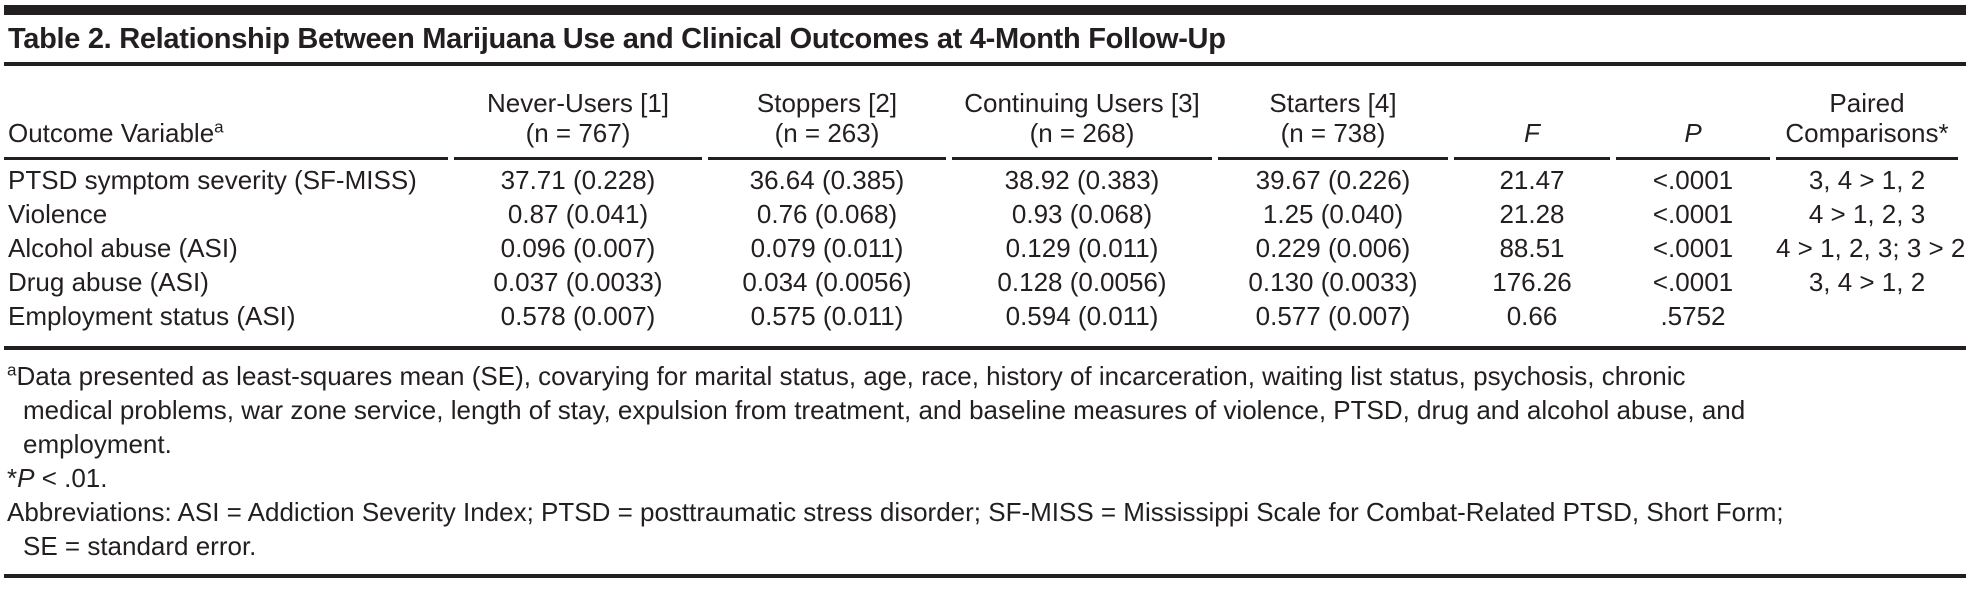 The width and height of the screenshot is (1970, 595). What do you see at coordinates (578, 214) in the screenshot?
I see `cell-never-users: 0.87 (0.041)` at bounding box center [578, 214].